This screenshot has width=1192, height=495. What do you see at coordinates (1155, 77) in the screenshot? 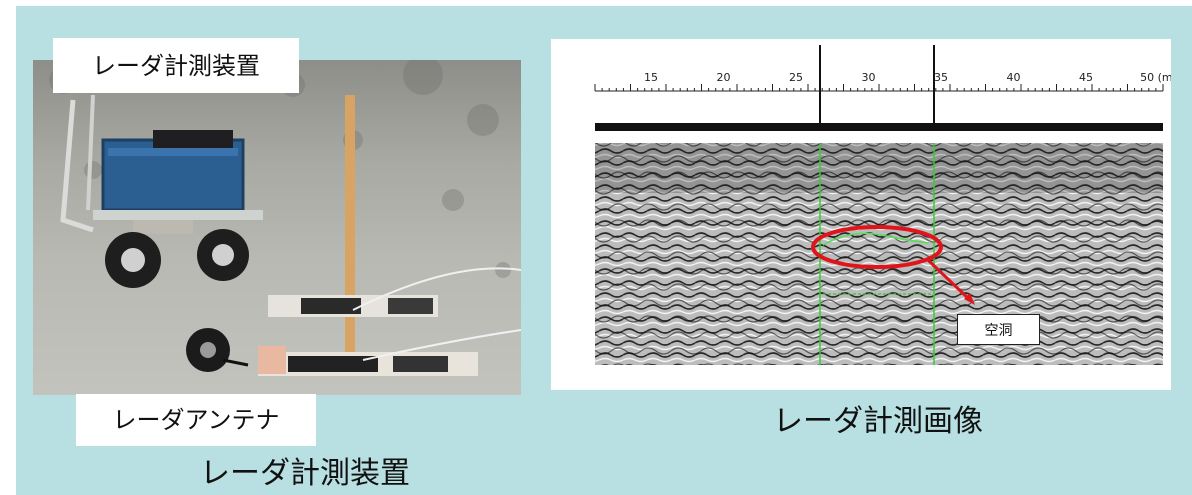
I see `scale-tick-label: 50 (m)` at bounding box center [1155, 77].